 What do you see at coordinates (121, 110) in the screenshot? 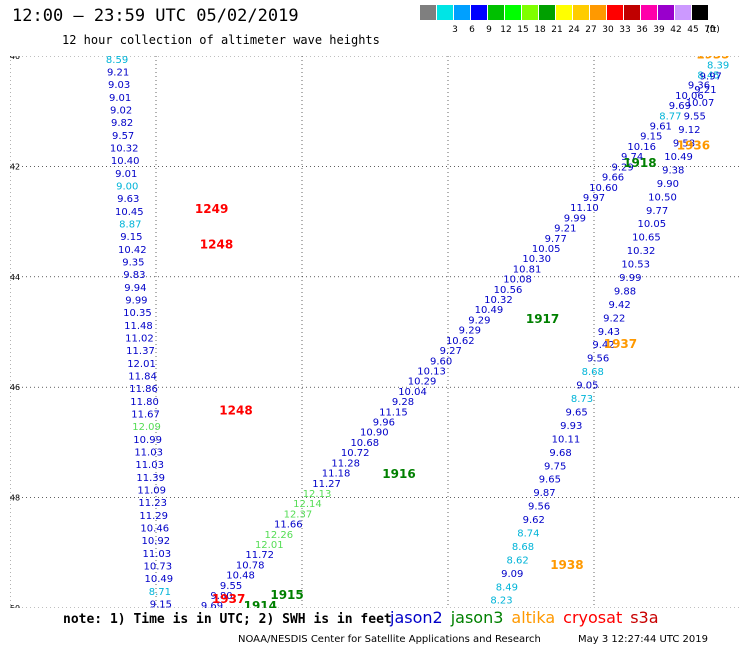
I see `swh-value: 9.02` at bounding box center [121, 110].